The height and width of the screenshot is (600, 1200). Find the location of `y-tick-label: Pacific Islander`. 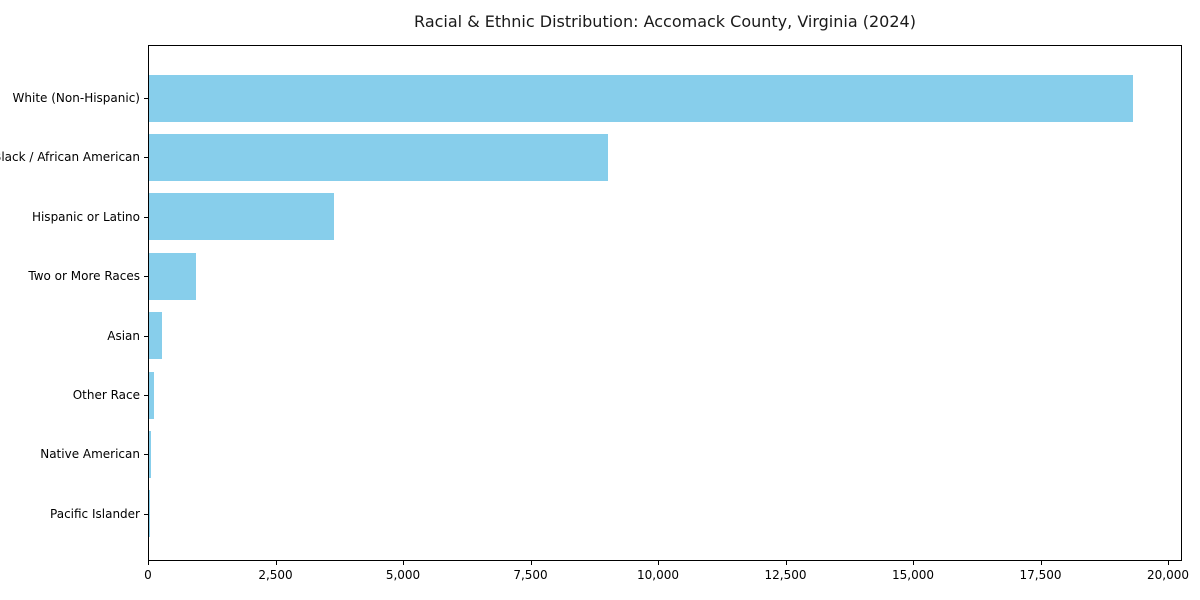

y-tick-label: Pacific Islander is located at coordinates (95, 513).